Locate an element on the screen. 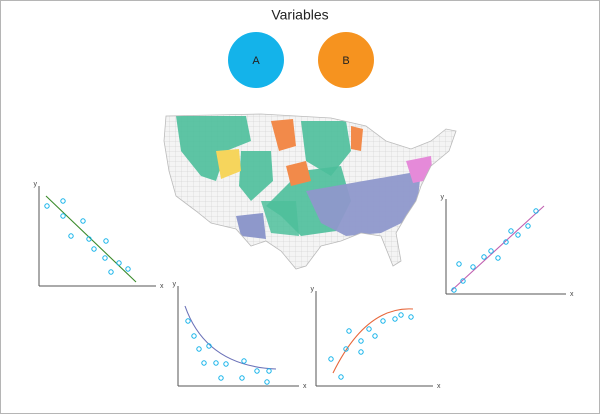 The image size is (600, 414). variable-b-circle is located at coordinates (346, 60).